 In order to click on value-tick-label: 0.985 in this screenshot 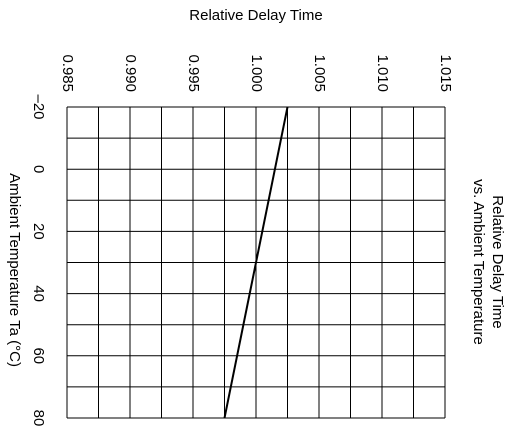, I will do `click(67, 73)`.